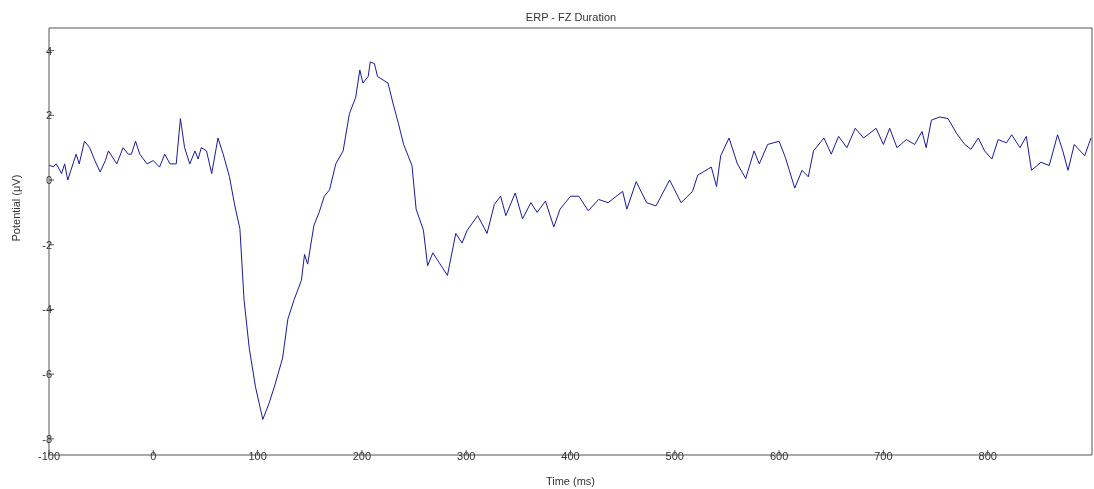 The image size is (1094, 489). I want to click on x-axis-title: Time (ms), so click(570, 481).